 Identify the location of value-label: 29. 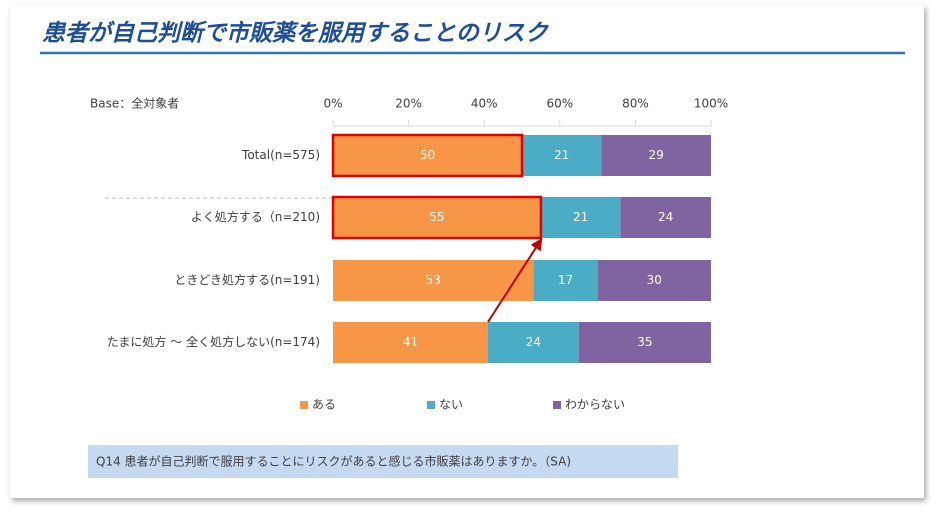
(656, 155).